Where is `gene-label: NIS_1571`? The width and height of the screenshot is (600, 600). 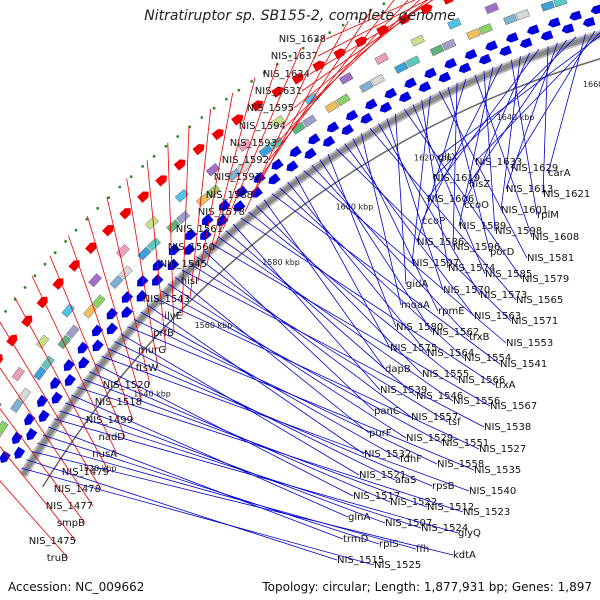
gene-label: NIS_1571 is located at coordinates (534, 321).